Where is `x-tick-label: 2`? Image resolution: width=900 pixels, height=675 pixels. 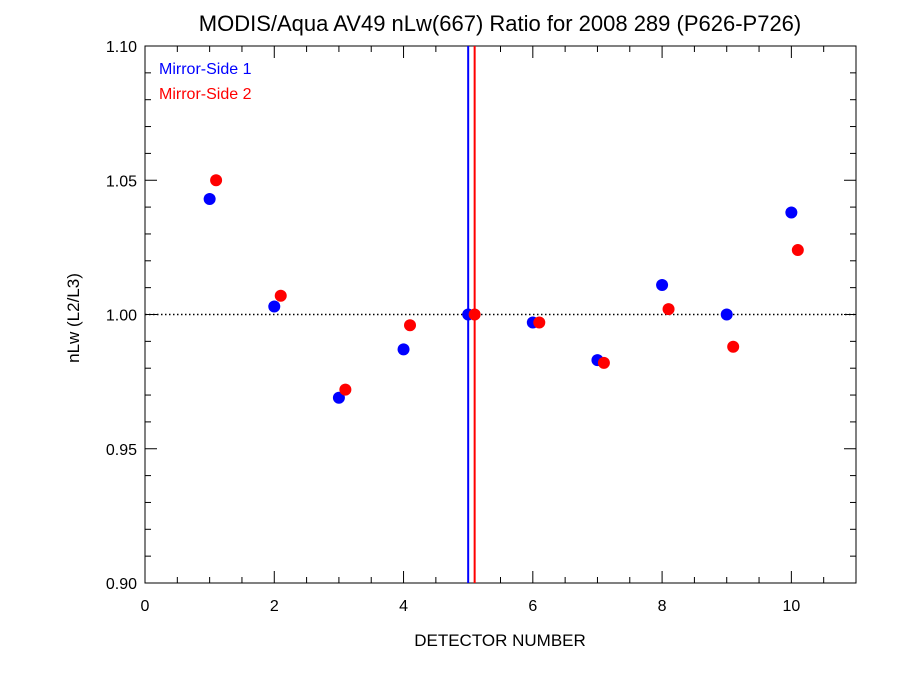 x-tick-label: 2 is located at coordinates (274, 606).